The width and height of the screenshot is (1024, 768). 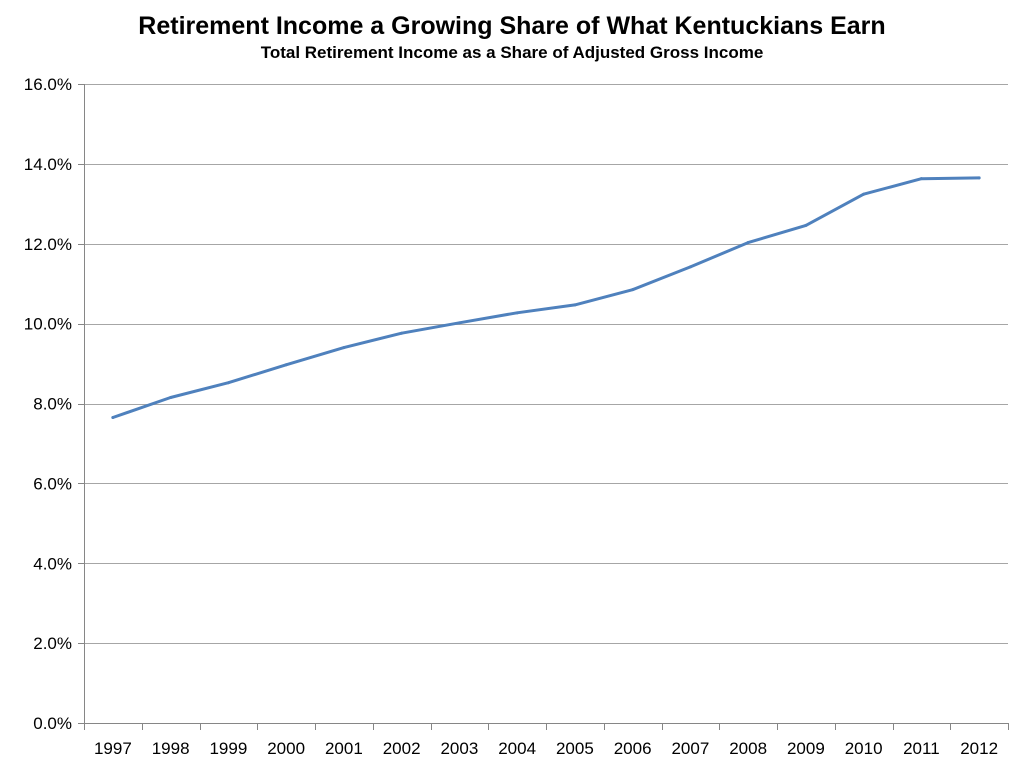 I want to click on x-tick-label-2011: 2011, so click(x=921, y=748).